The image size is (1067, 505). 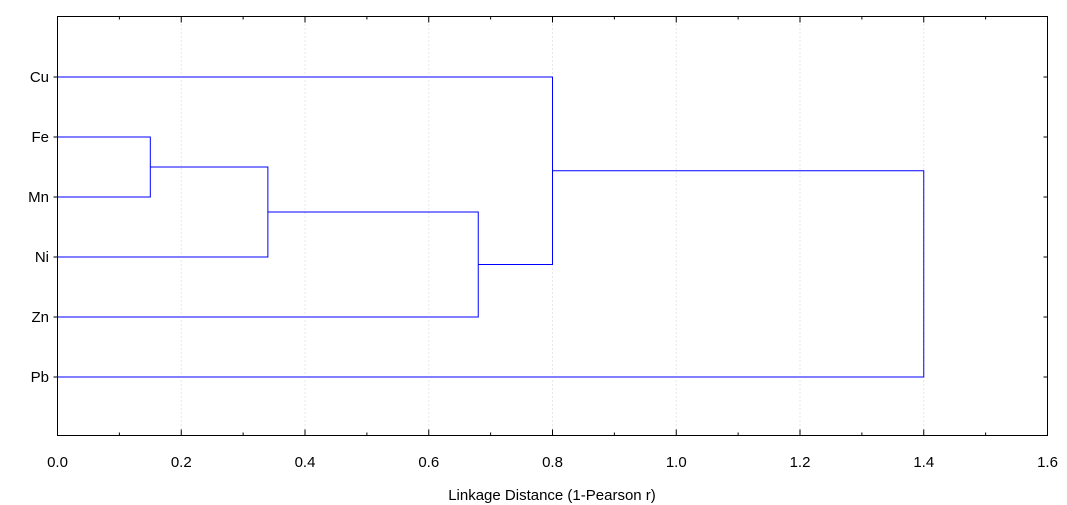 What do you see at coordinates (305, 462) in the screenshot?
I see `x-tick-label: 0.4` at bounding box center [305, 462].